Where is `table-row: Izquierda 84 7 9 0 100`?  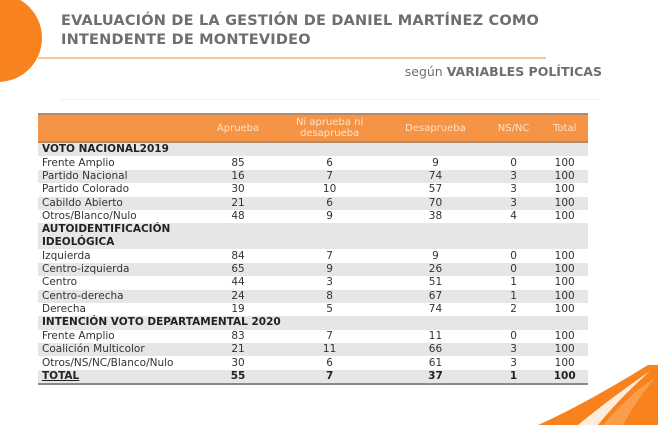 table-row: Izquierda 84 7 9 0 100 is located at coordinates (313, 256).